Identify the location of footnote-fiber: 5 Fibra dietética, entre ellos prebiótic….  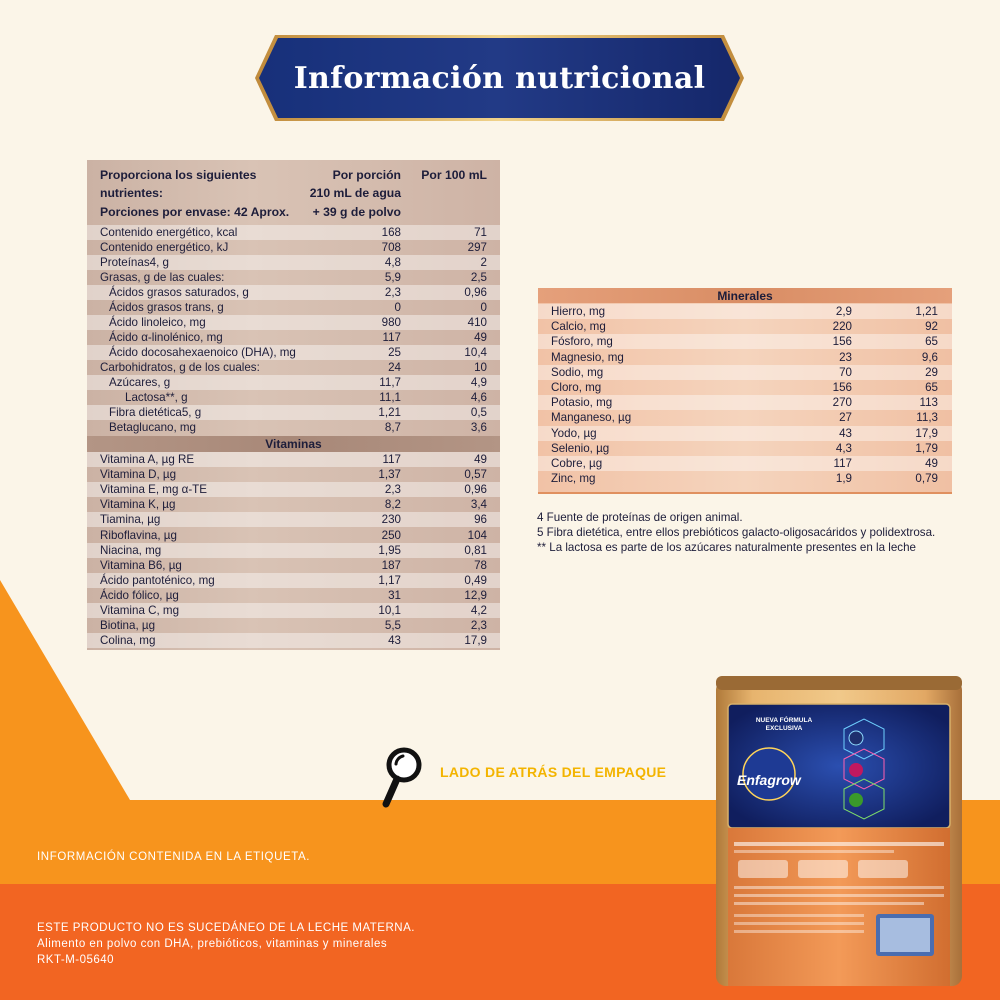
(736, 532).